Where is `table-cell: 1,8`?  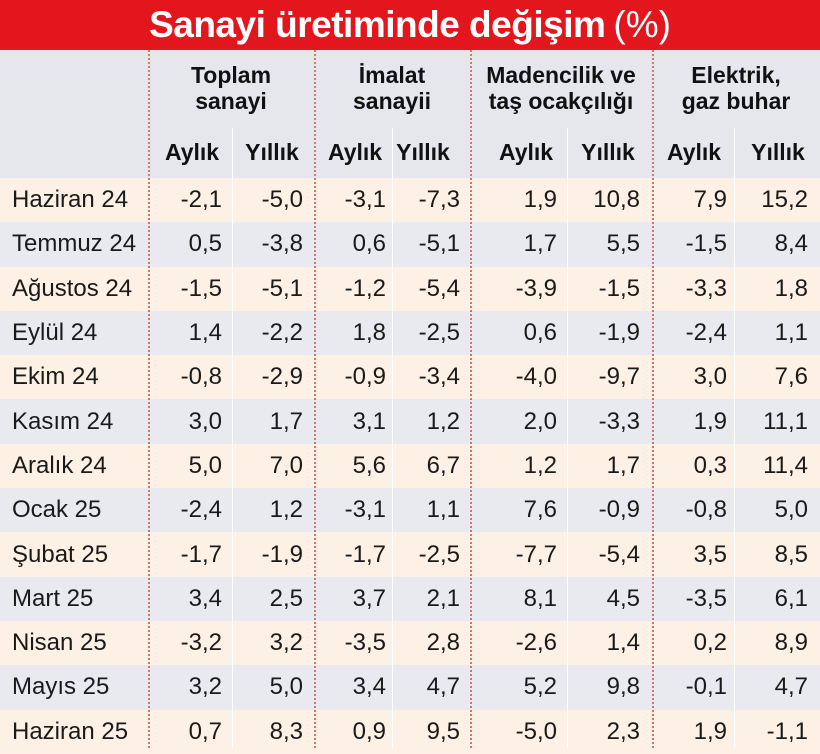 table-cell: 1,8 is located at coordinates (791, 288).